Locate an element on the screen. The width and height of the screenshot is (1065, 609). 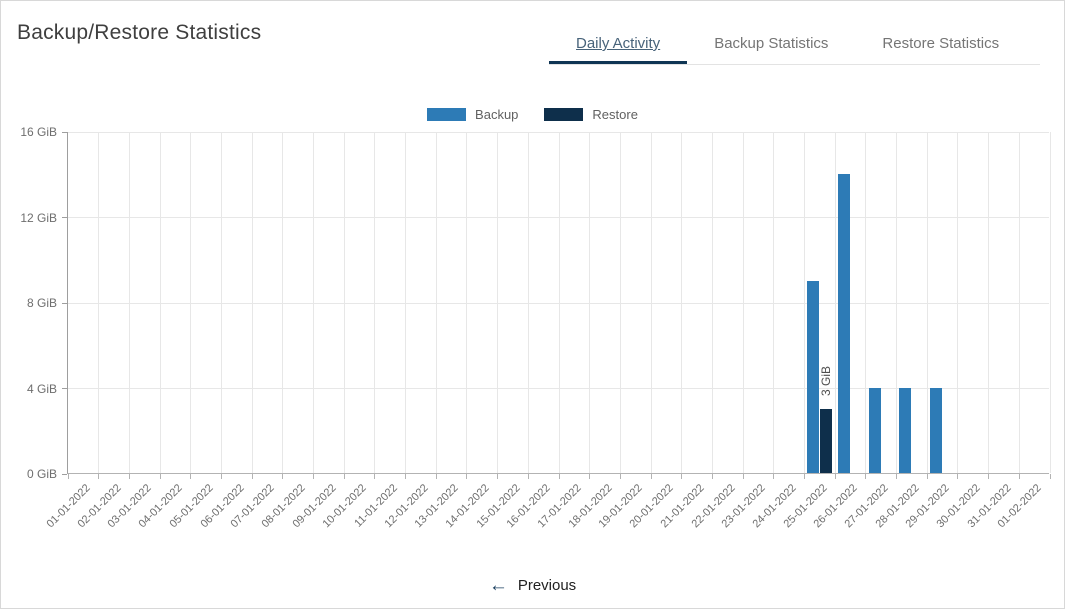
backup-bar-27-01-2022 is located at coordinates (874, 430).